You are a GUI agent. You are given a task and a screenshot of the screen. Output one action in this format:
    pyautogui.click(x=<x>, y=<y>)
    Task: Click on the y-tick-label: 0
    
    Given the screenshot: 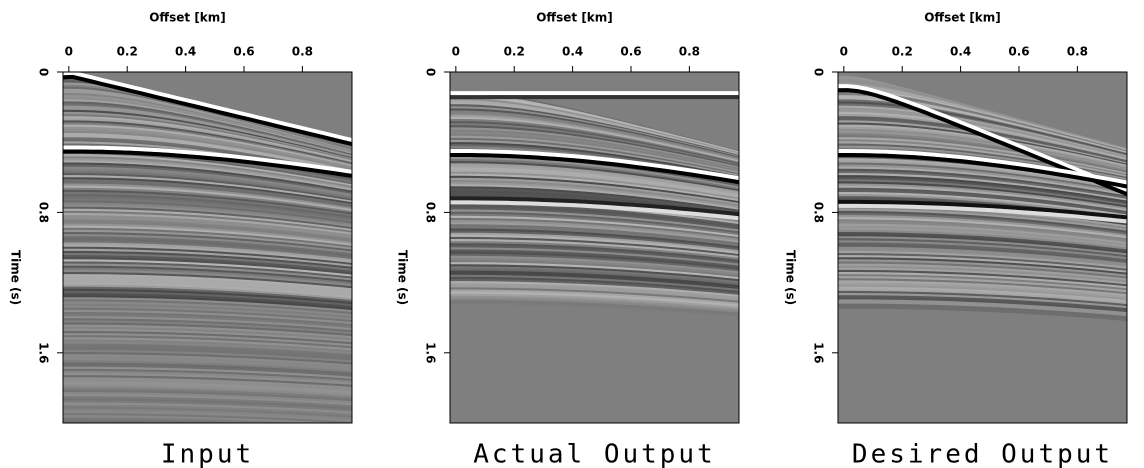 What is the action you would take?
    pyautogui.click(x=431, y=72)
    